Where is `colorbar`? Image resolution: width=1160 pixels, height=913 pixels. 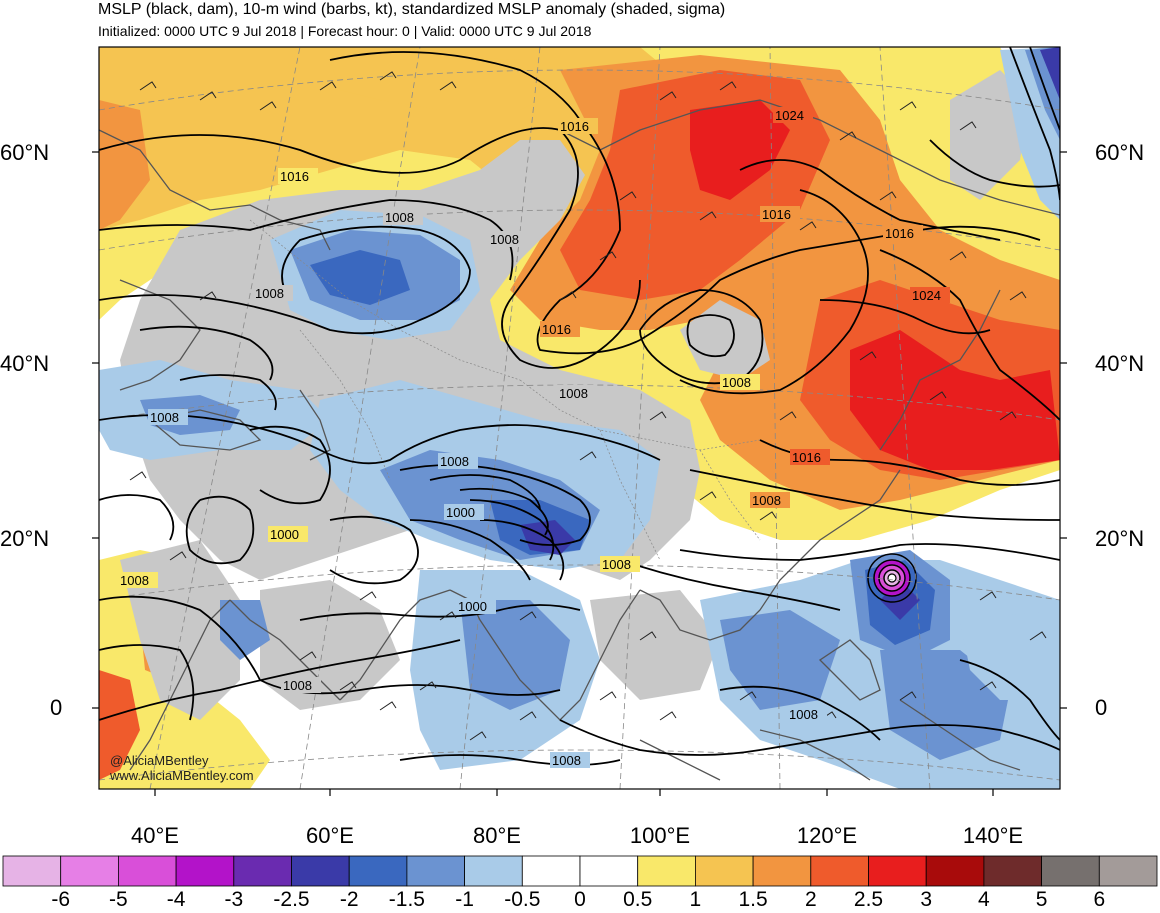
colorbar is located at coordinates (580, 871).